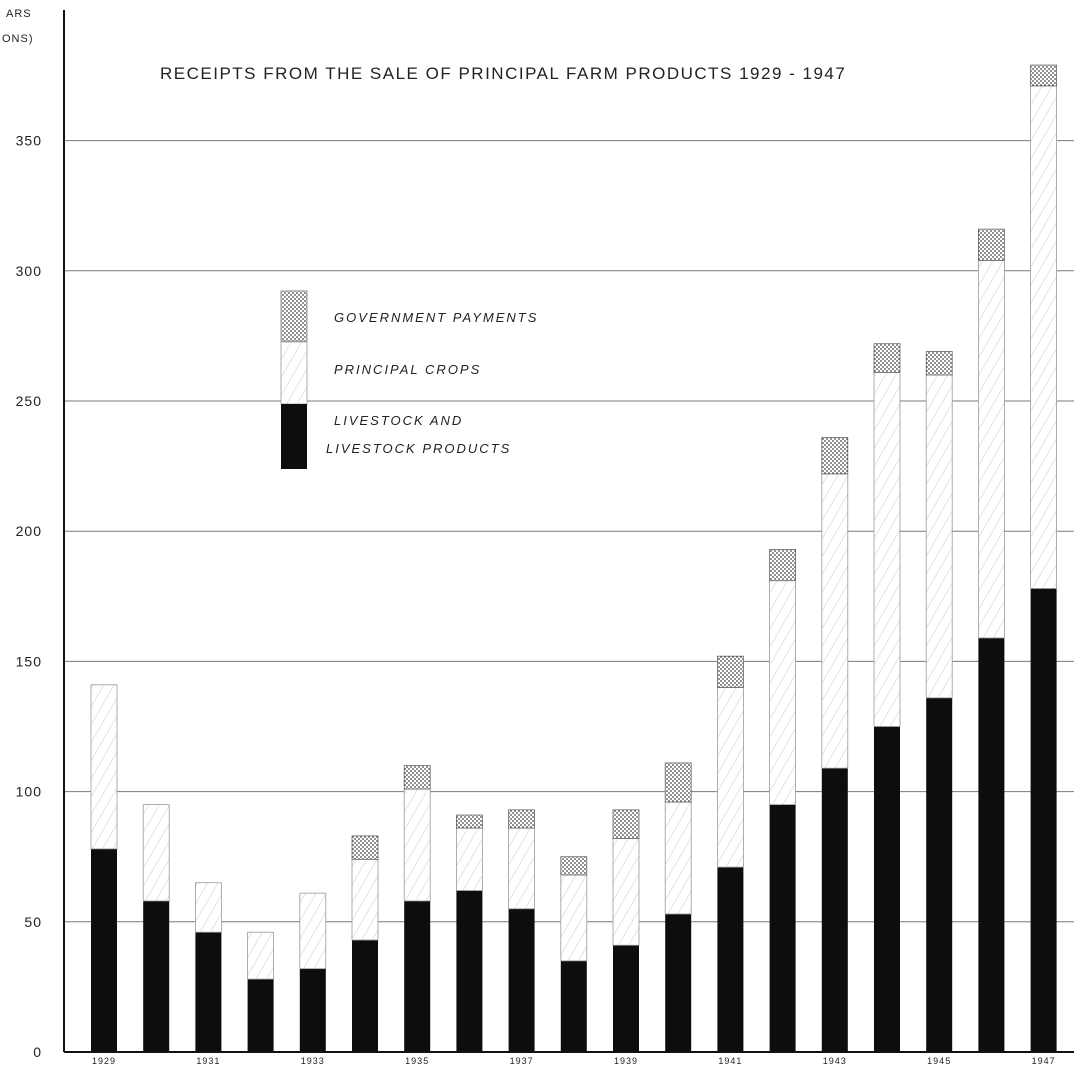 This screenshot has height=1066, width=1074. I want to click on legend-label-principal-crops: PRINCIPAL CROPS, so click(407, 369).